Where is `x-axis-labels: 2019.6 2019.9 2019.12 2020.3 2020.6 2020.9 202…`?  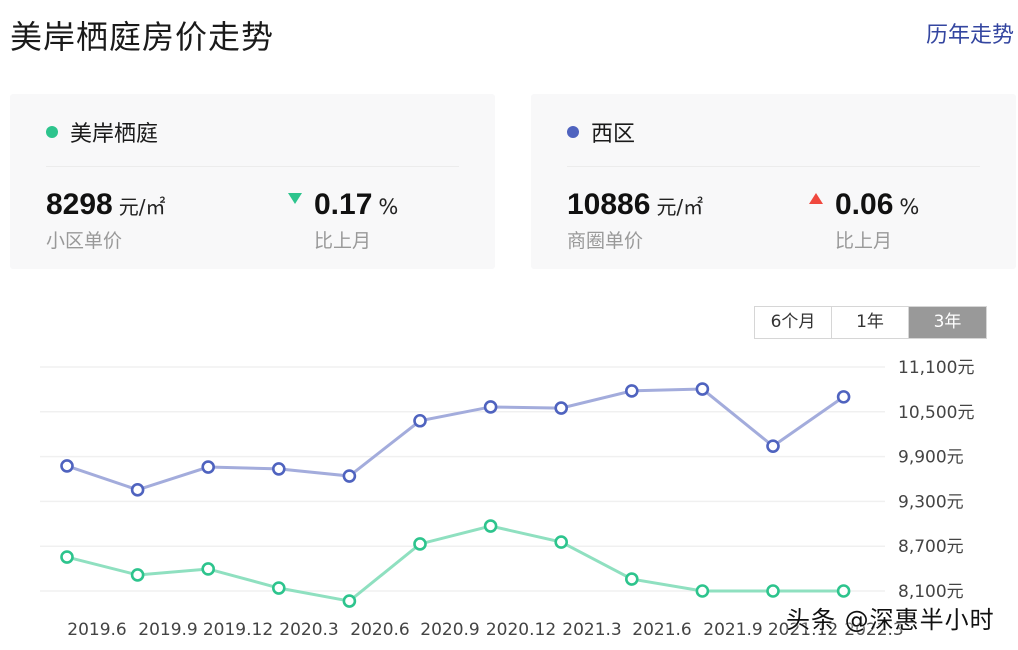 x-axis-labels: 2019.6 2019.9 2019.12 2020.3 2020.6 2020.9 202… is located at coordinates (485, 630).